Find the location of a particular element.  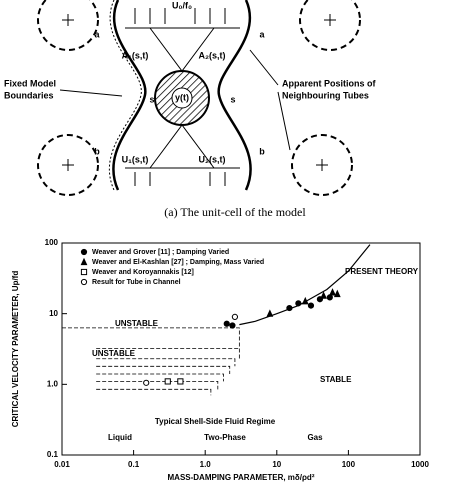

y-axis-label: CRITICAL VELOCITY PARAMETER, Up/fd is located at coordinates (15, 349).